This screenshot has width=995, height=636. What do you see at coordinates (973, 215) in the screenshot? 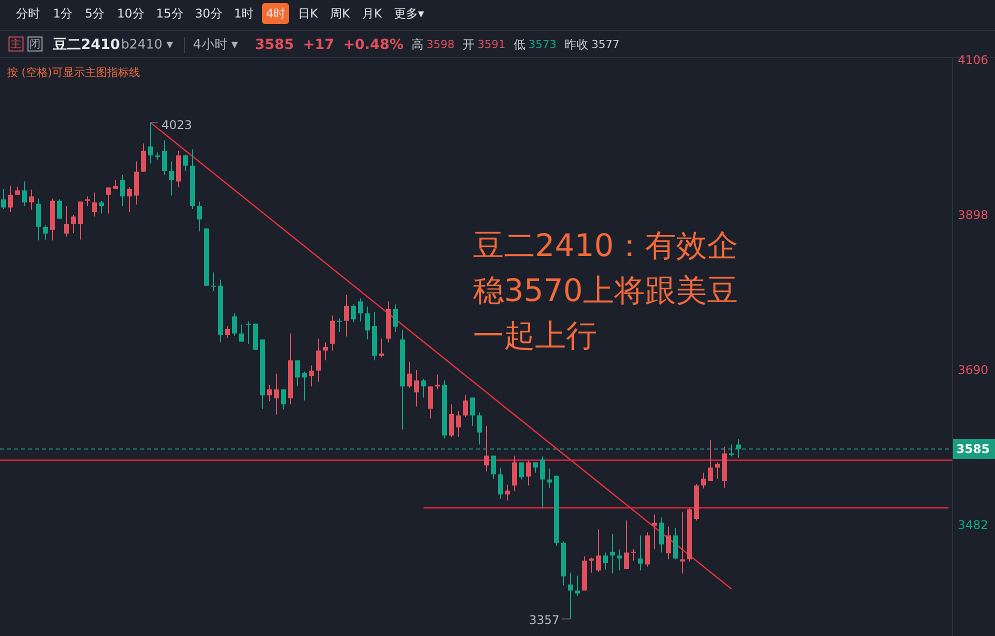
I see `y-tick-label: 3898` at bounding box center [973, 215].